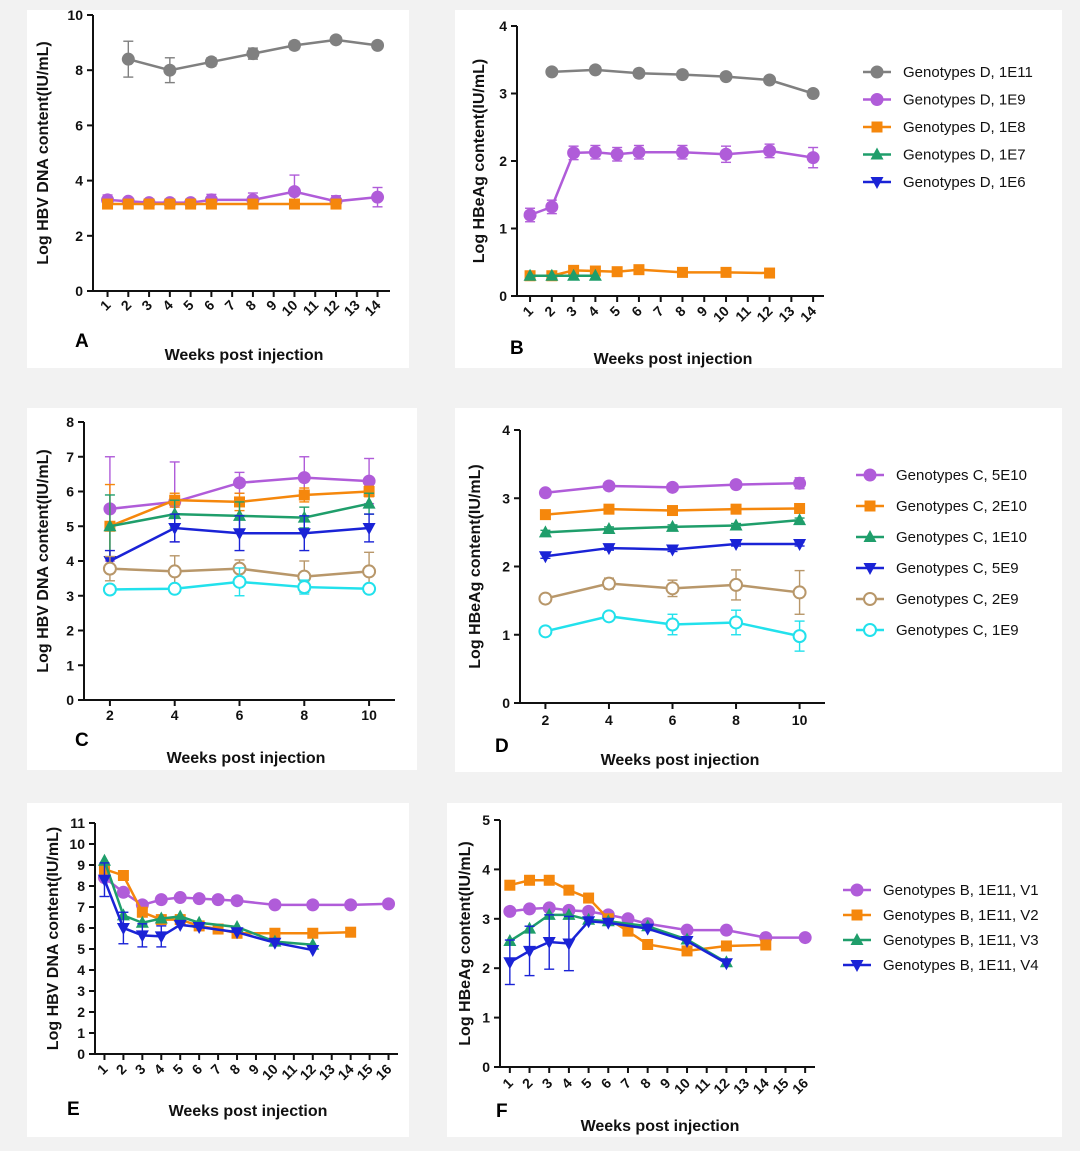  Describe the element at coordinates (73, 1109) in the screenshot. I see `panel-letter: E` at that location.